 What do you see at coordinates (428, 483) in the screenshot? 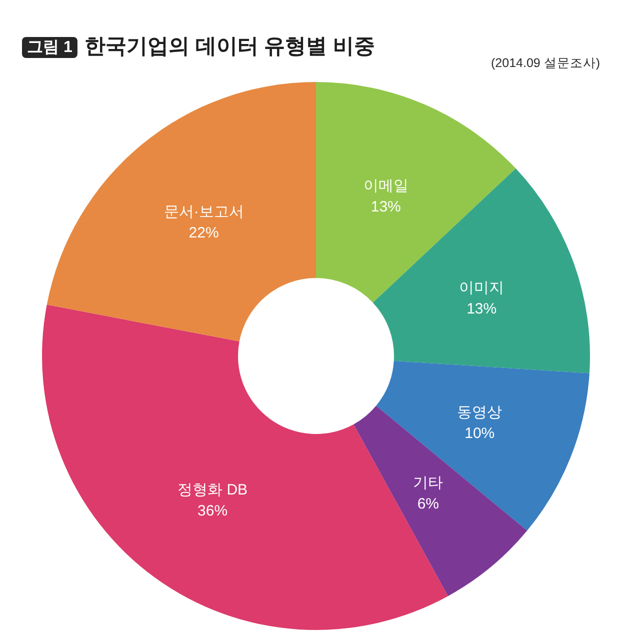
I see `slice-label: 기타` at bounding box center [428, 483].